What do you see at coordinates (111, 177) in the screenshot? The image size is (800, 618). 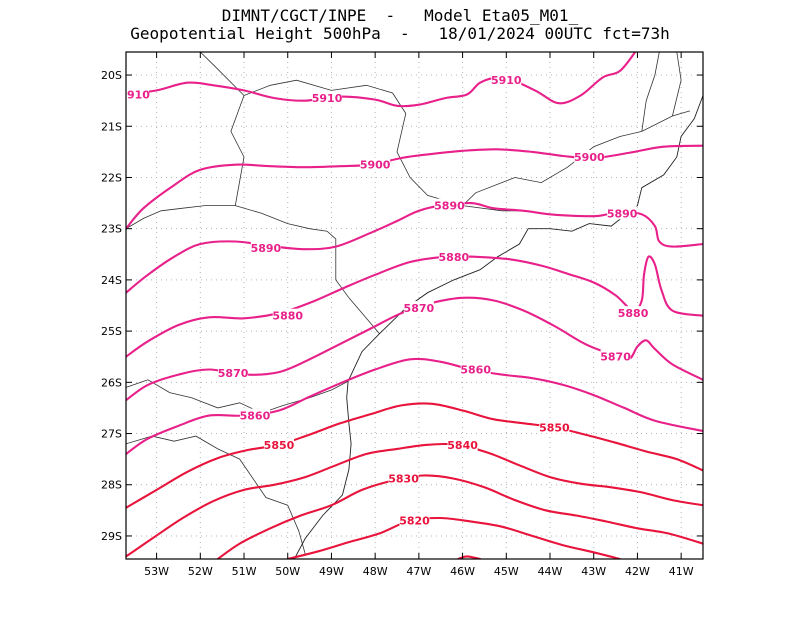 I see `lat-tick-label: 22S` at bounding box center [111, 177].